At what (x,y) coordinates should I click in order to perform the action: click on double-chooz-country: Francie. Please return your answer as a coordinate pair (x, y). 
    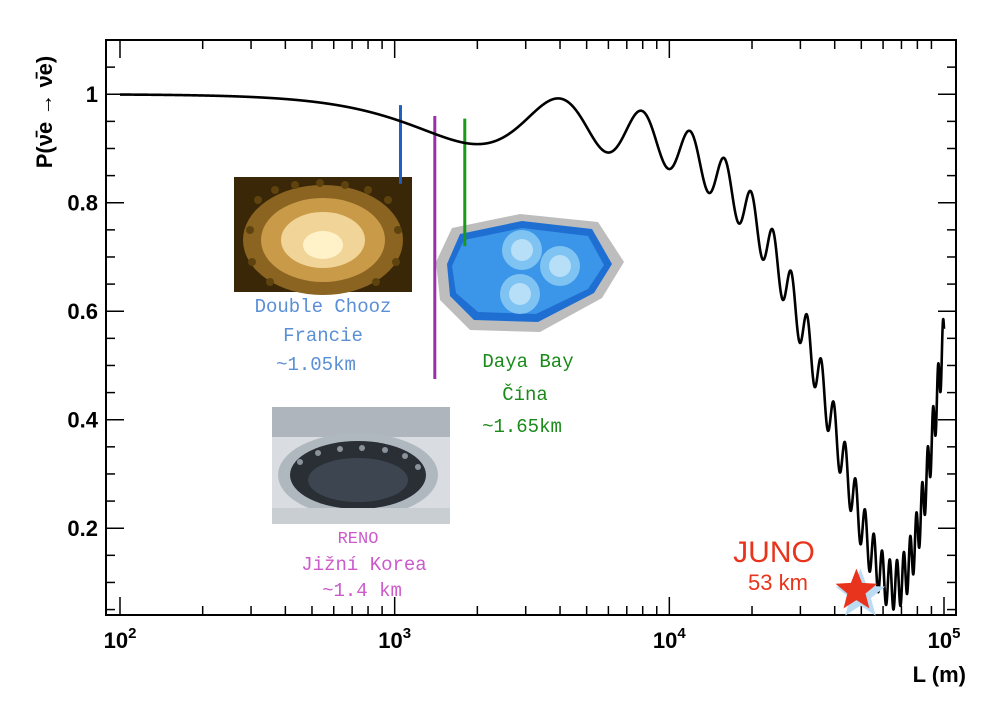
    Looking at the image, I should click on (323, 336).